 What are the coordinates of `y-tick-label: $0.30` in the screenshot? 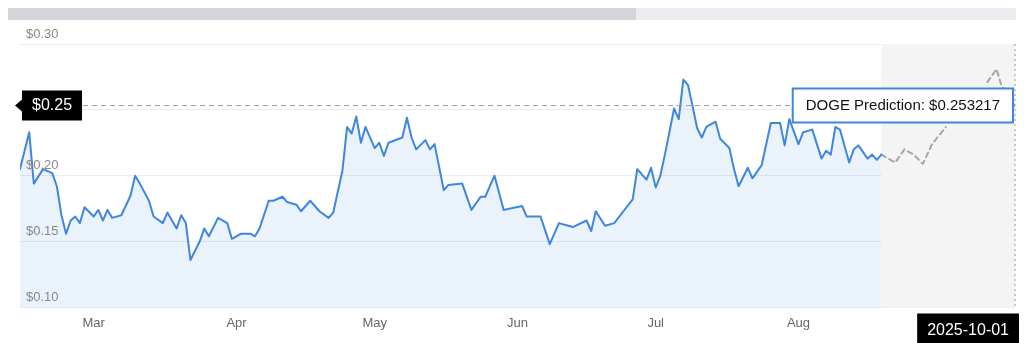 It's located at (42, 33).